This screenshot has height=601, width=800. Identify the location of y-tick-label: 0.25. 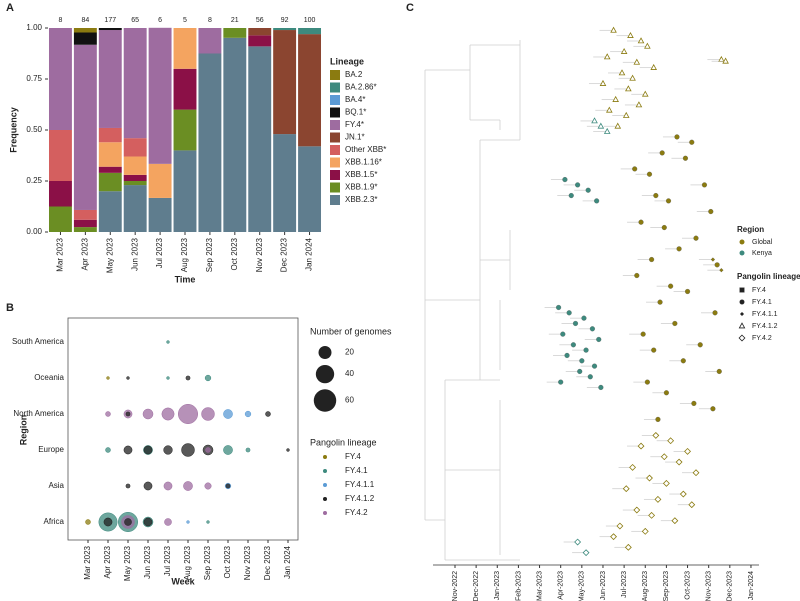
(34, 180).